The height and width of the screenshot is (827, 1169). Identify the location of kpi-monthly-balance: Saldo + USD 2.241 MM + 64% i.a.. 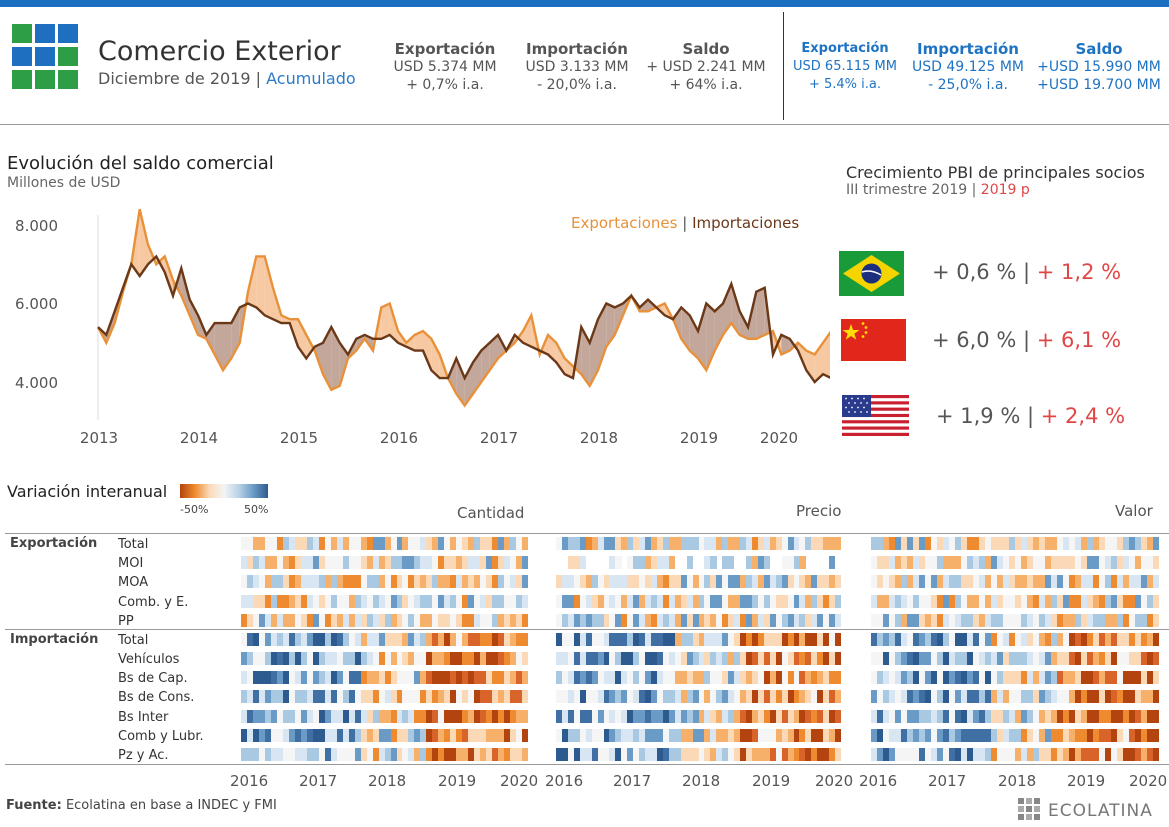
(706, 67).